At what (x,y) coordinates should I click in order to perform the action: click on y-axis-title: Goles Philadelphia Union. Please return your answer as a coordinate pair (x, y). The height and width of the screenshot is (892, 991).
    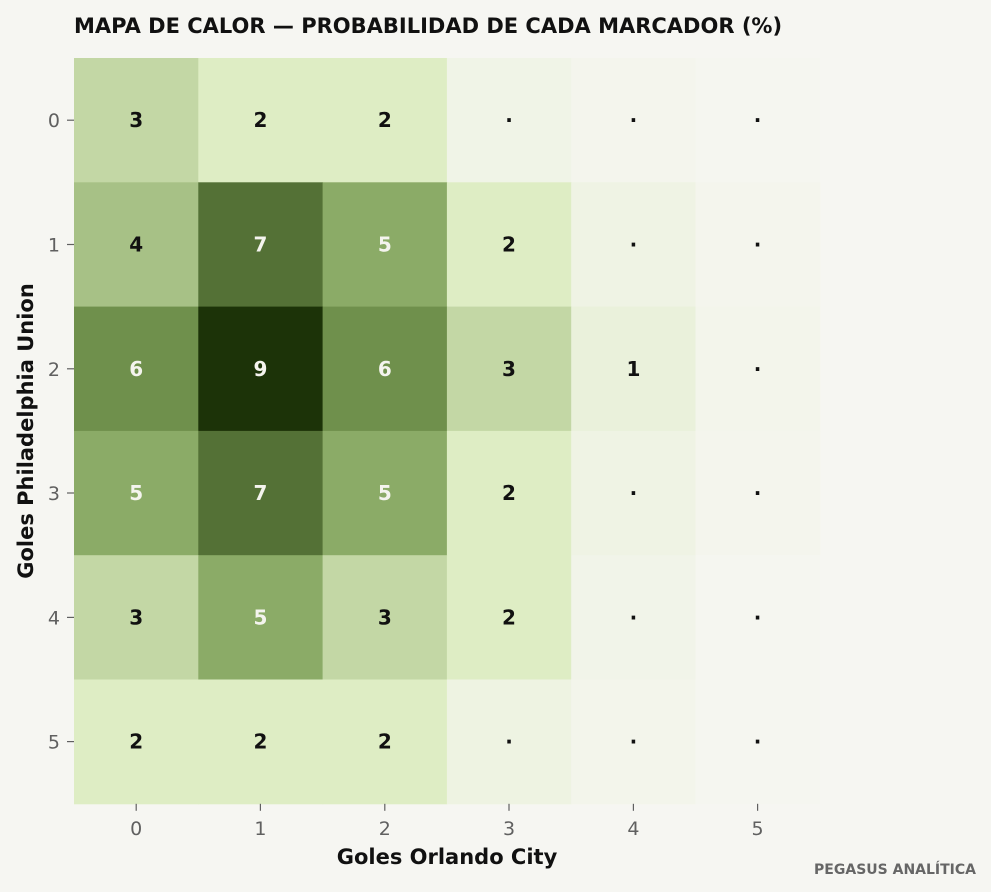
    Looking at the image, I should click on (26, 431).